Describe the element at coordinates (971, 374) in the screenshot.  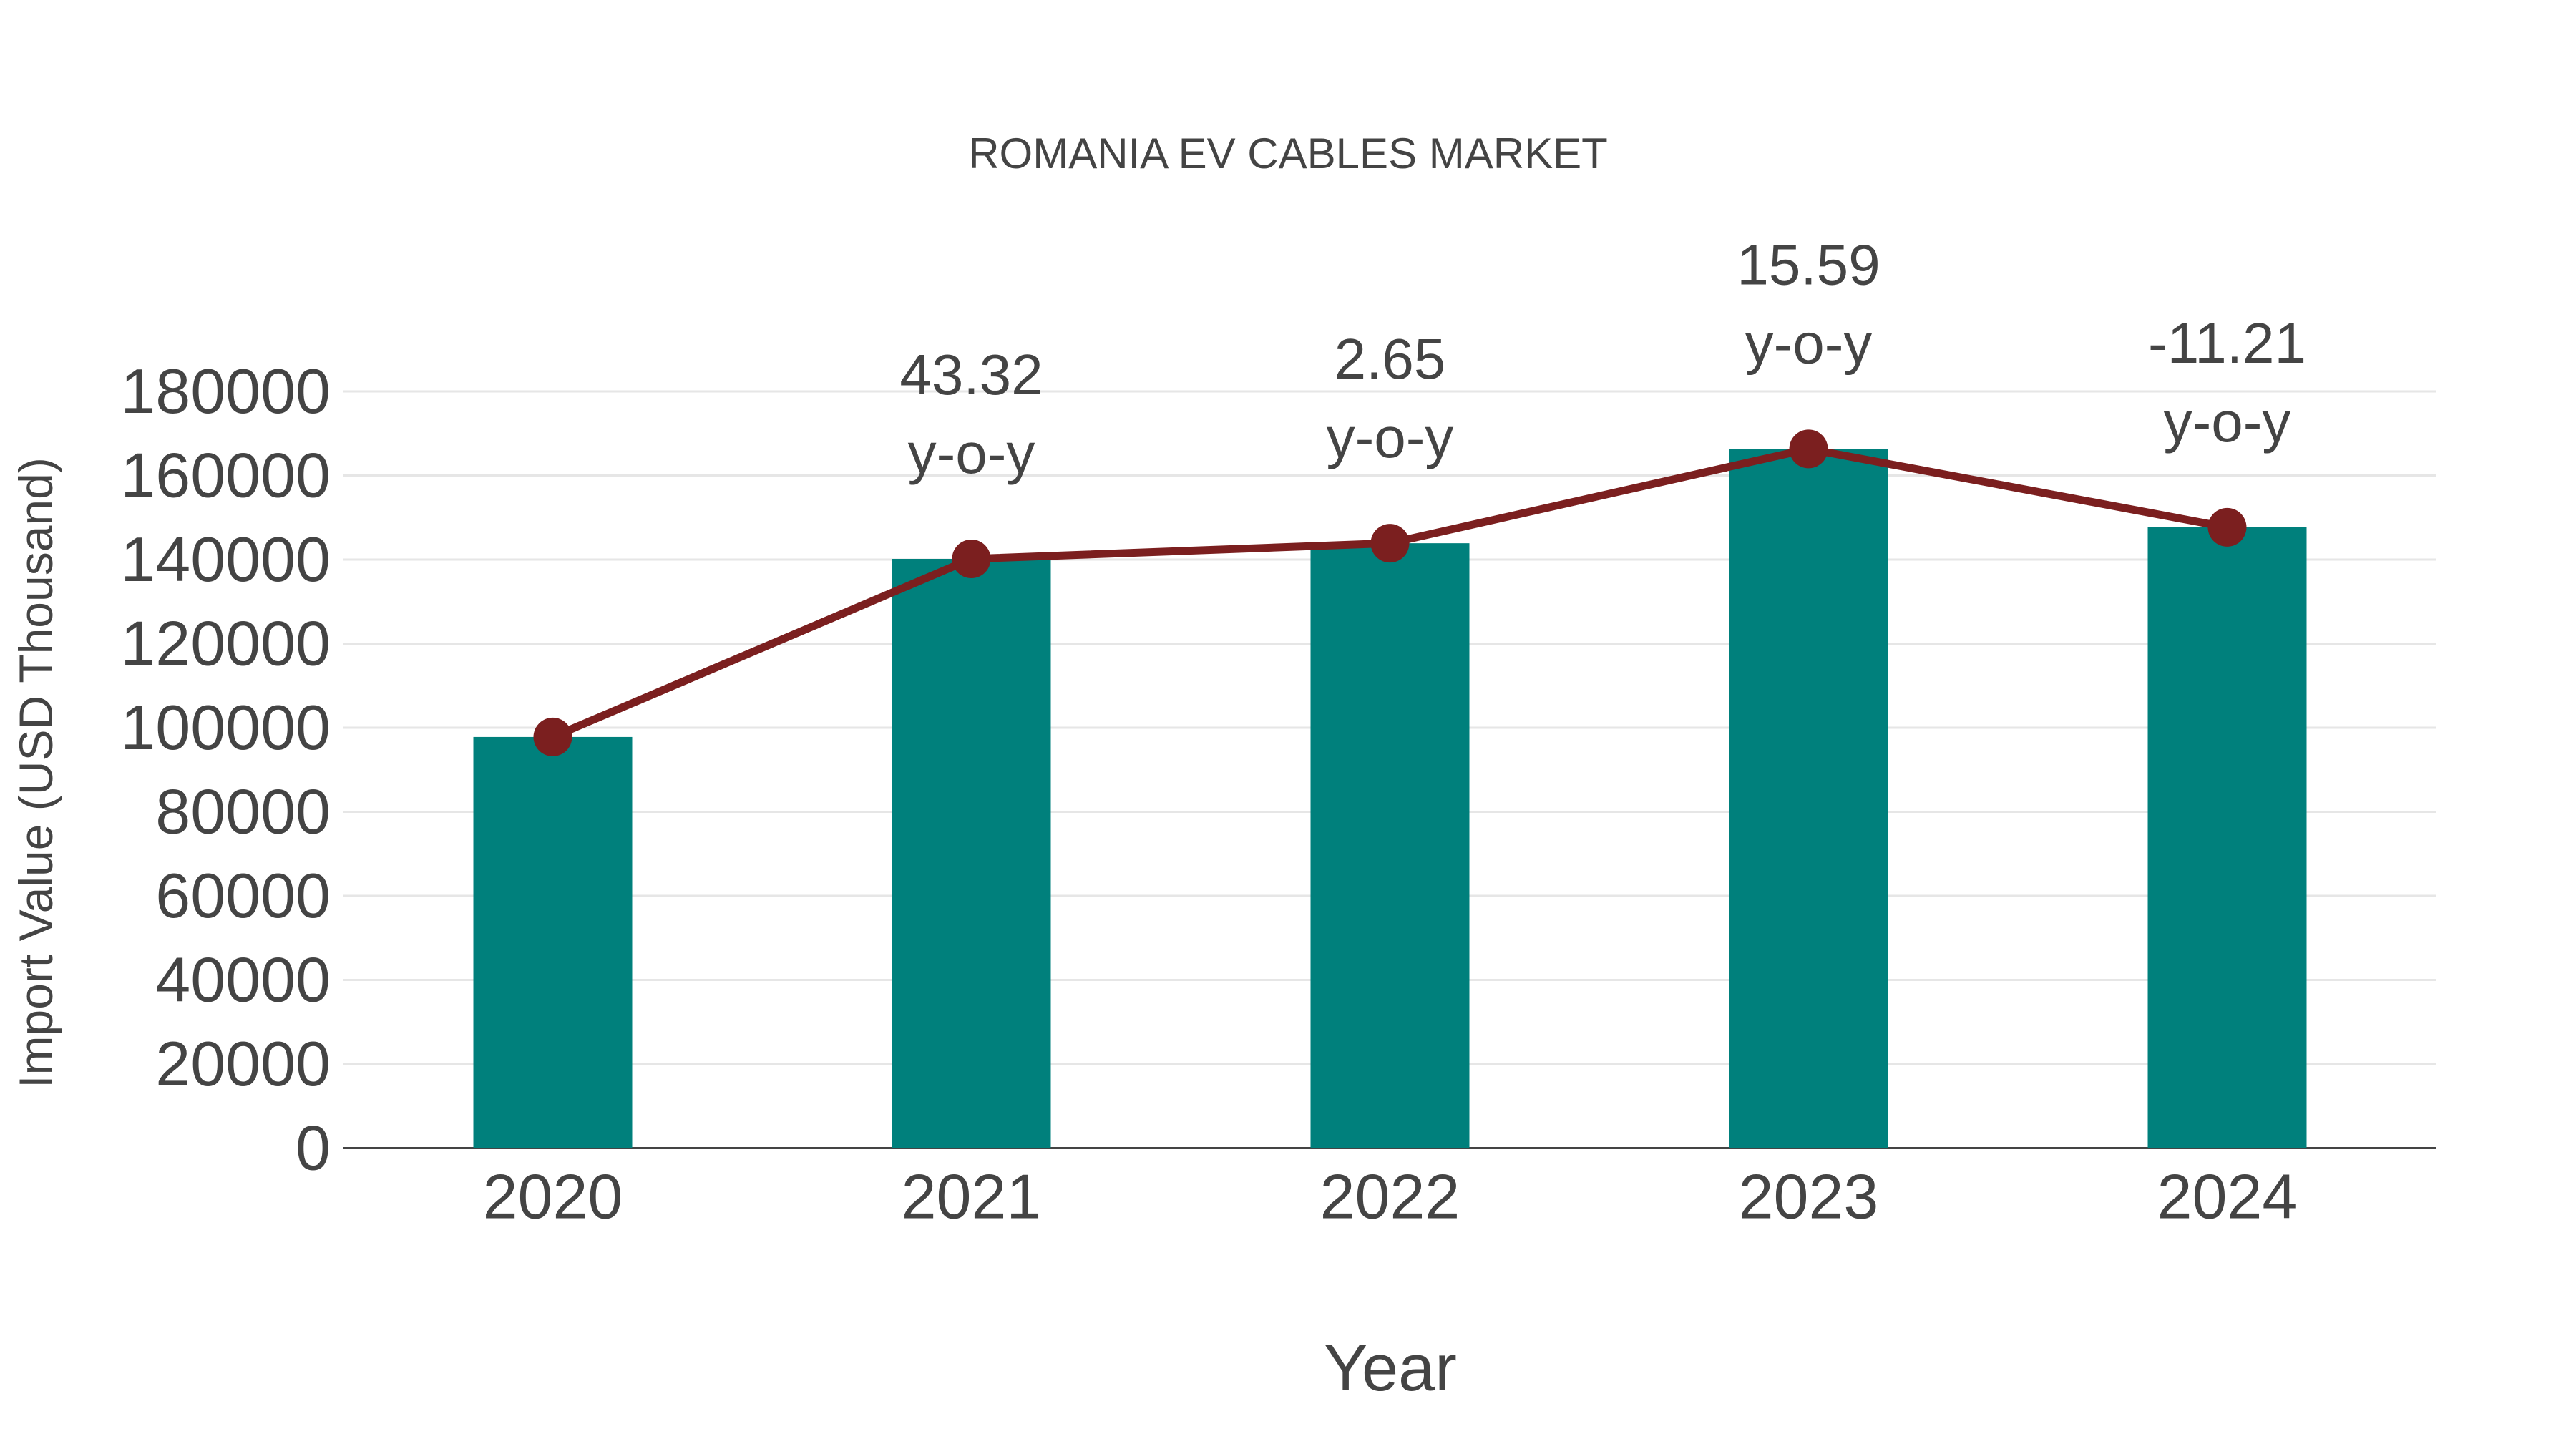
I see `yoy-value: 43.32` at that location.